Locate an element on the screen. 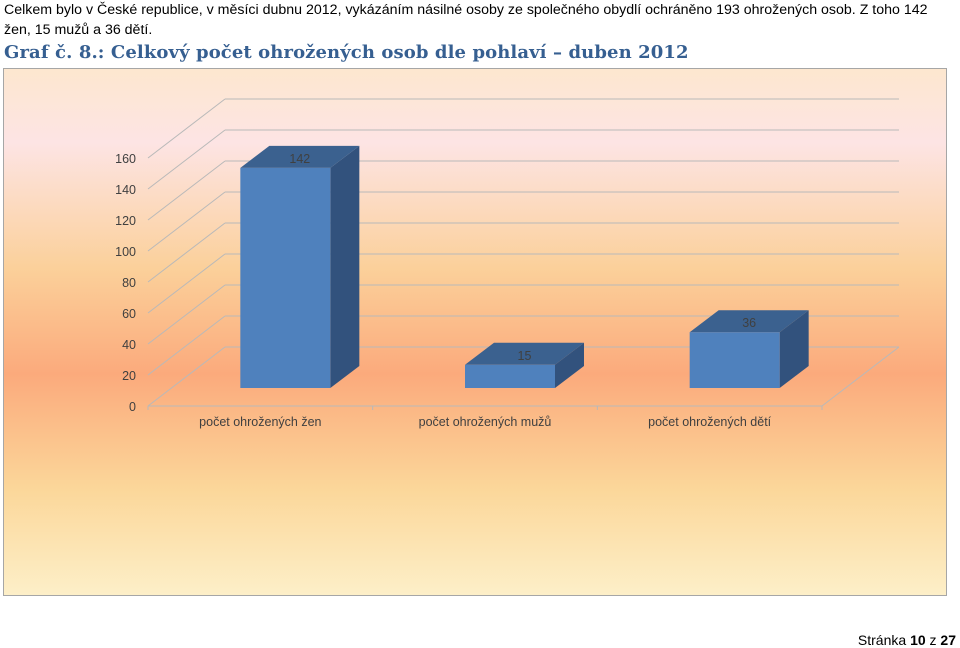 This screenshot has width=960, height=648. x-category-label: počet ohrožených žen is located at coordinates (260, 422).